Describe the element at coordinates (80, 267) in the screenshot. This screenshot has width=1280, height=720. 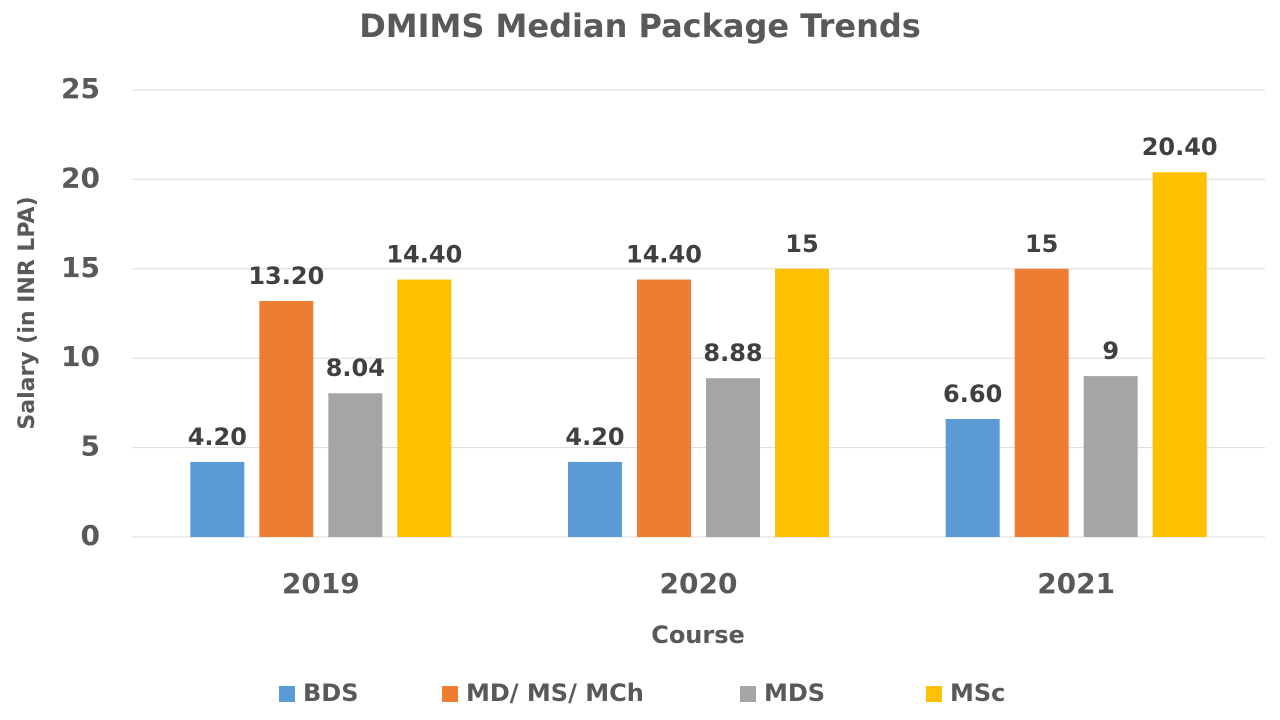
I see `y-tick-label: 15` at that location.